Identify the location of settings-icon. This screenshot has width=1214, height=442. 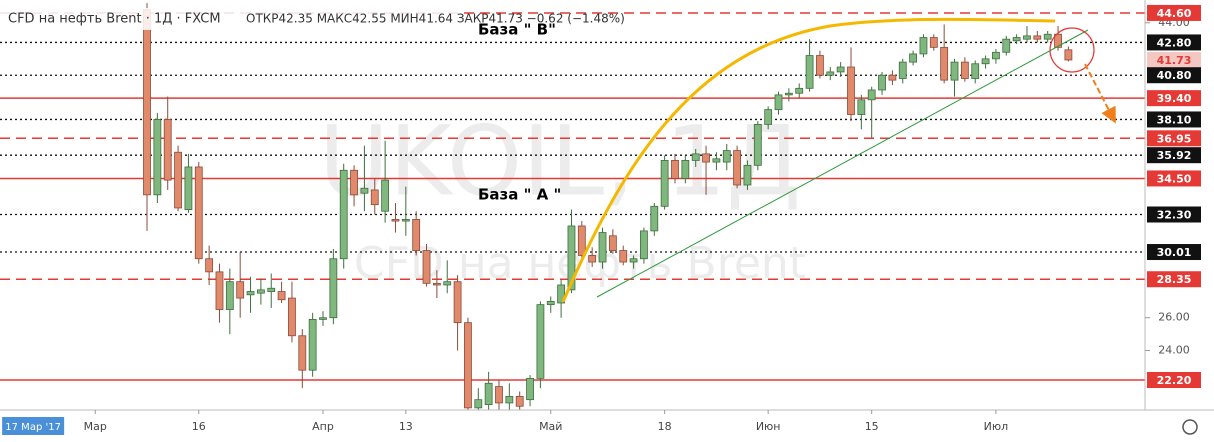
(1190, 427).